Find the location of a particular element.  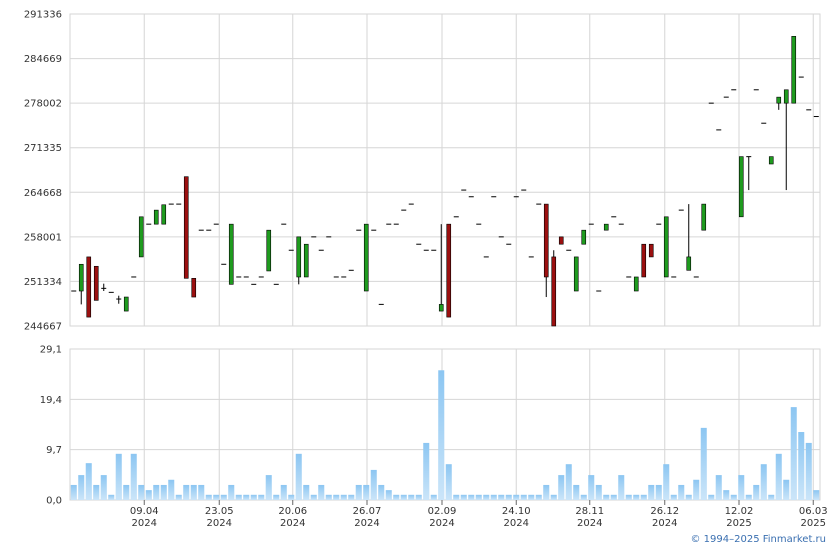

x-tick-label: 23.05 2024 is located at coordinates (219, 517).